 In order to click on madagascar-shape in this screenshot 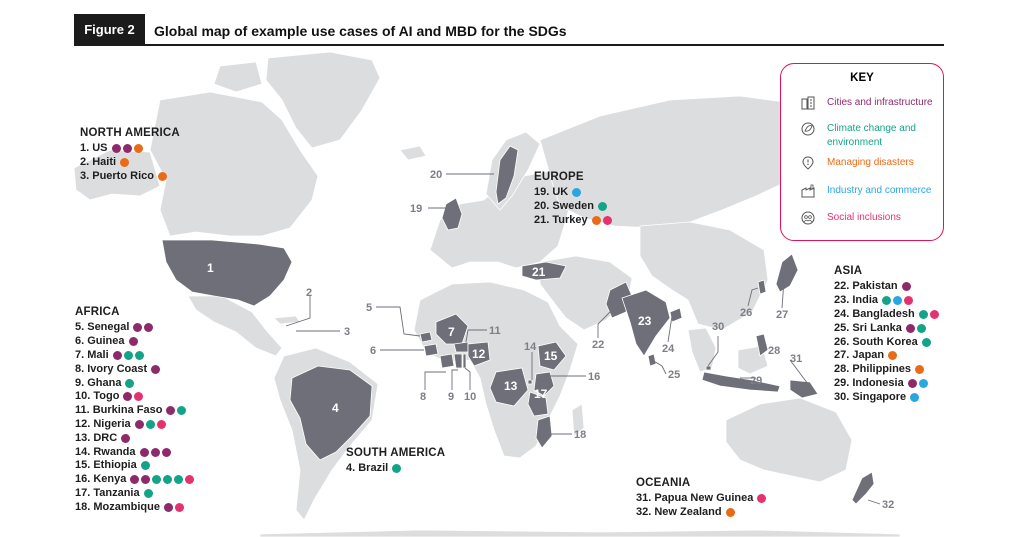, I will do `click(578, 420)`.